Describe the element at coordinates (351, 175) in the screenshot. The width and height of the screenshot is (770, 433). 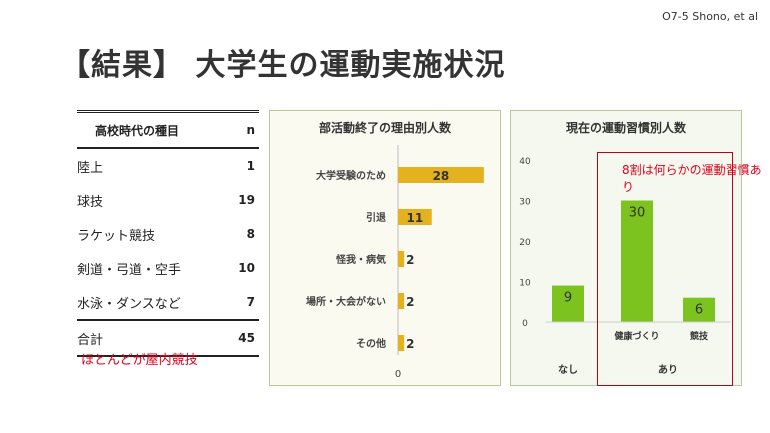
I see `category-label: 大学受験のため` at that location.